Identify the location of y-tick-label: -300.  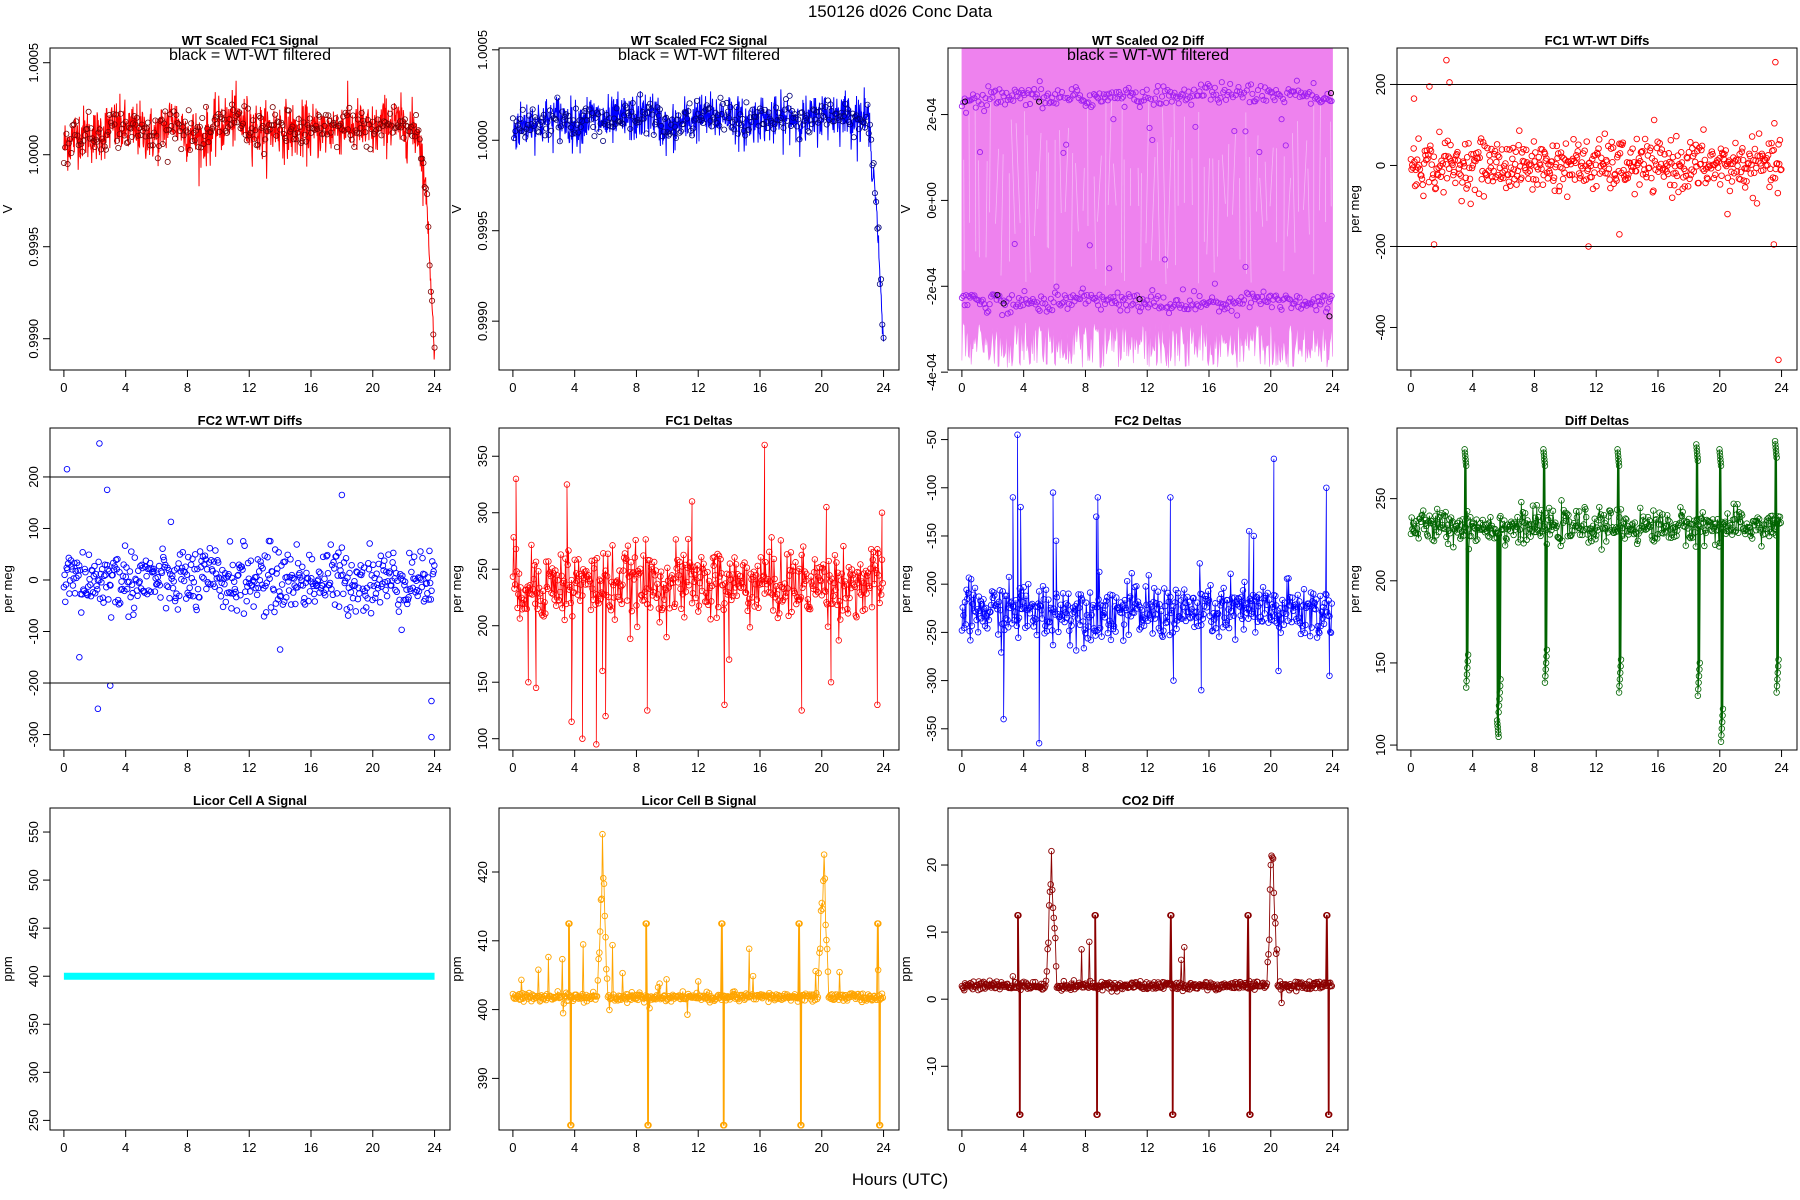
(931, 681).